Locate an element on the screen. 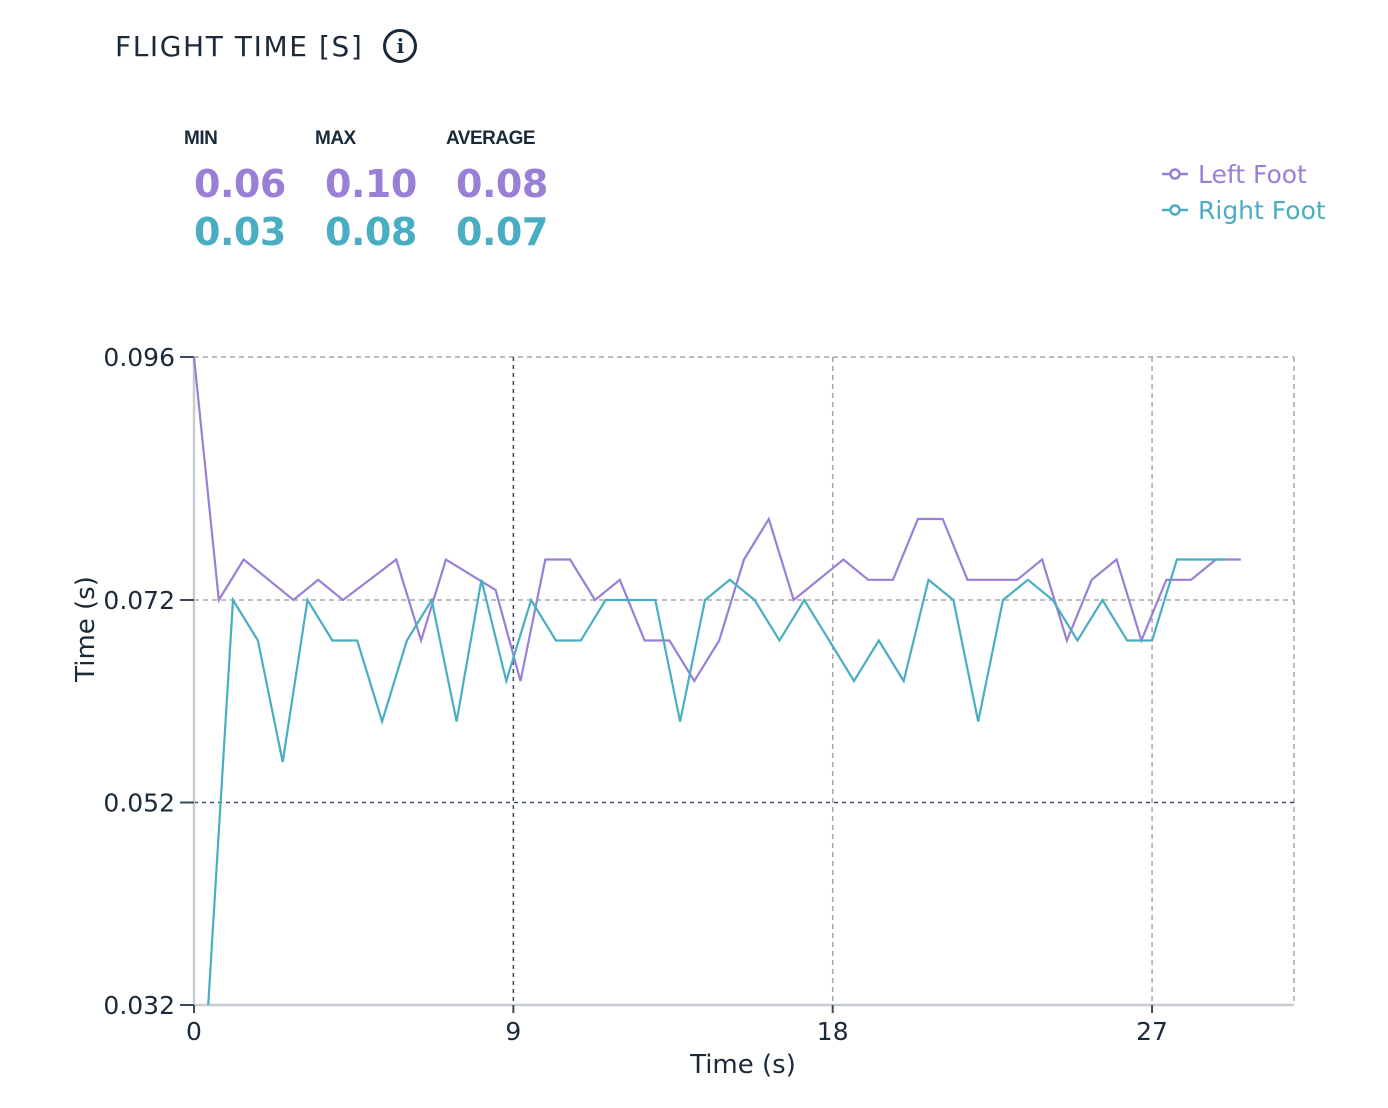 The height and width of the screenshot is (1108, 1388). page-title: FLIGHT TIME [S] is located at coordinates (239, 46).